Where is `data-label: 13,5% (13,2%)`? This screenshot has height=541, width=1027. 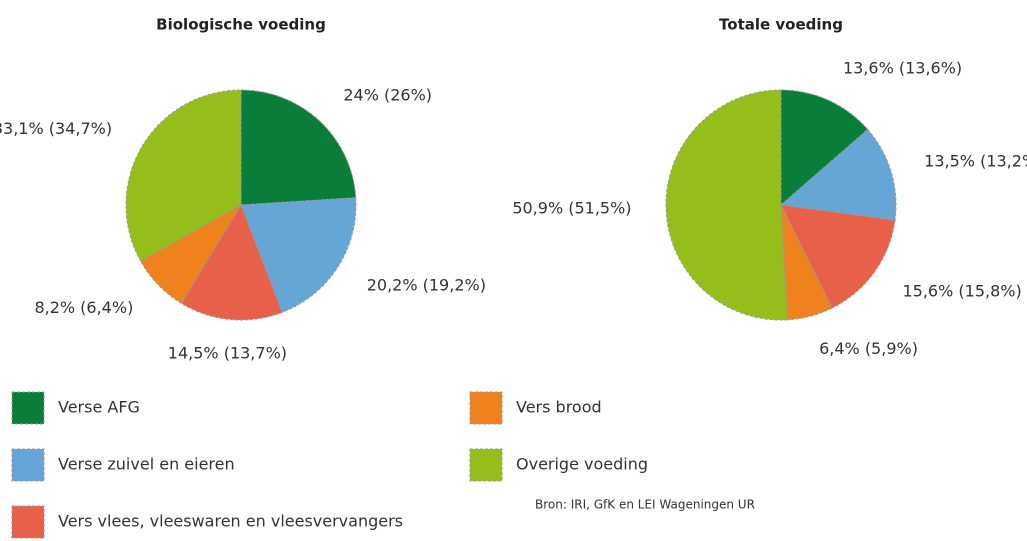
data-label: 13,5% (13,2%) is located at coordinates (975, 160).